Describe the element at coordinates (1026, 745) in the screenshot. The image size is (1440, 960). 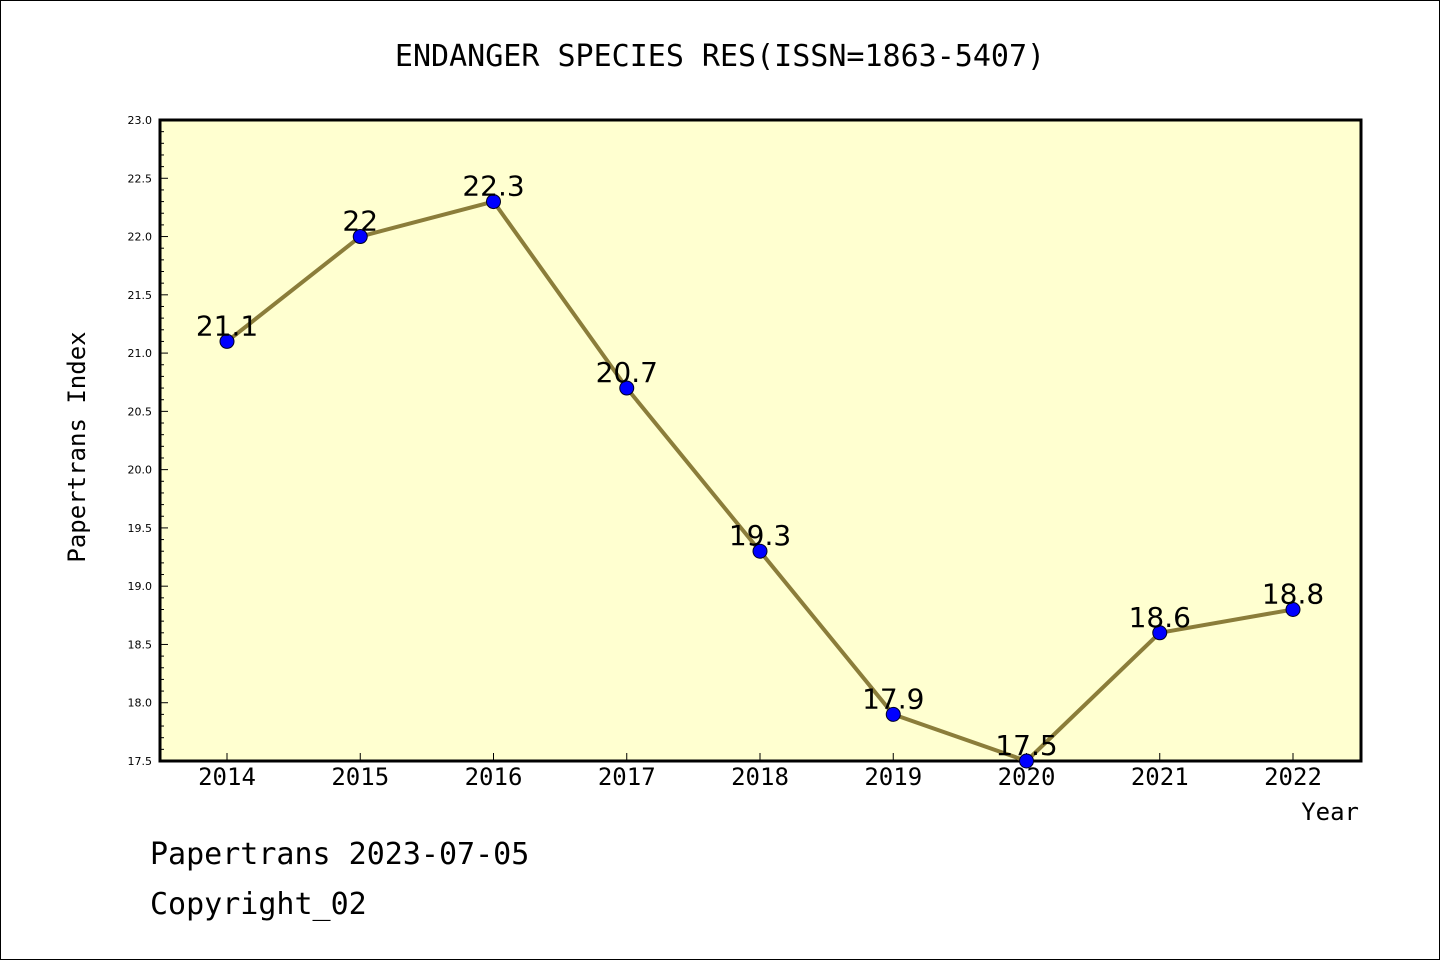
I see `data-label: 17.5` at that location.